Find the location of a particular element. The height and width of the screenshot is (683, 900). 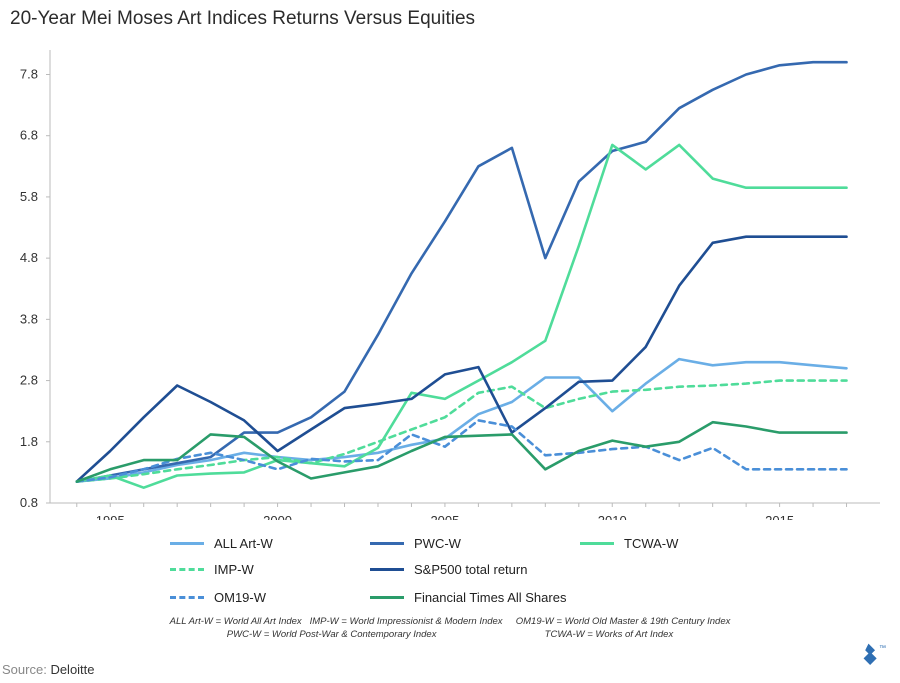

y-tick-label: 2.8 is located at coordinates (29, 380).